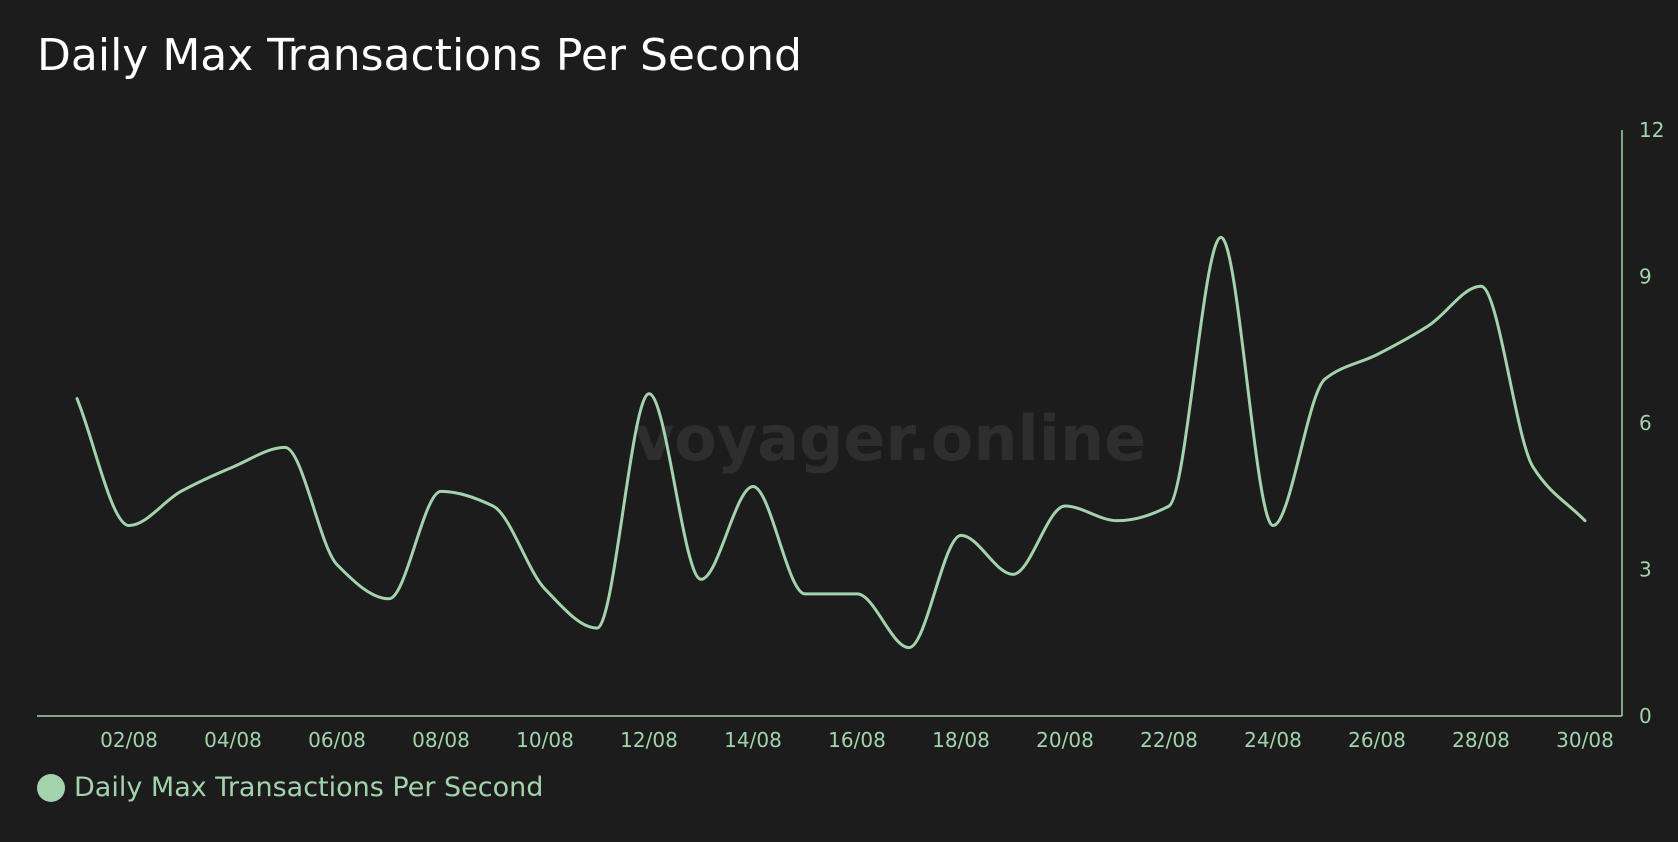 This screenshot has width=1678, height=842. I want to click on x-tick-label: 22/08, so click(1169, 740).